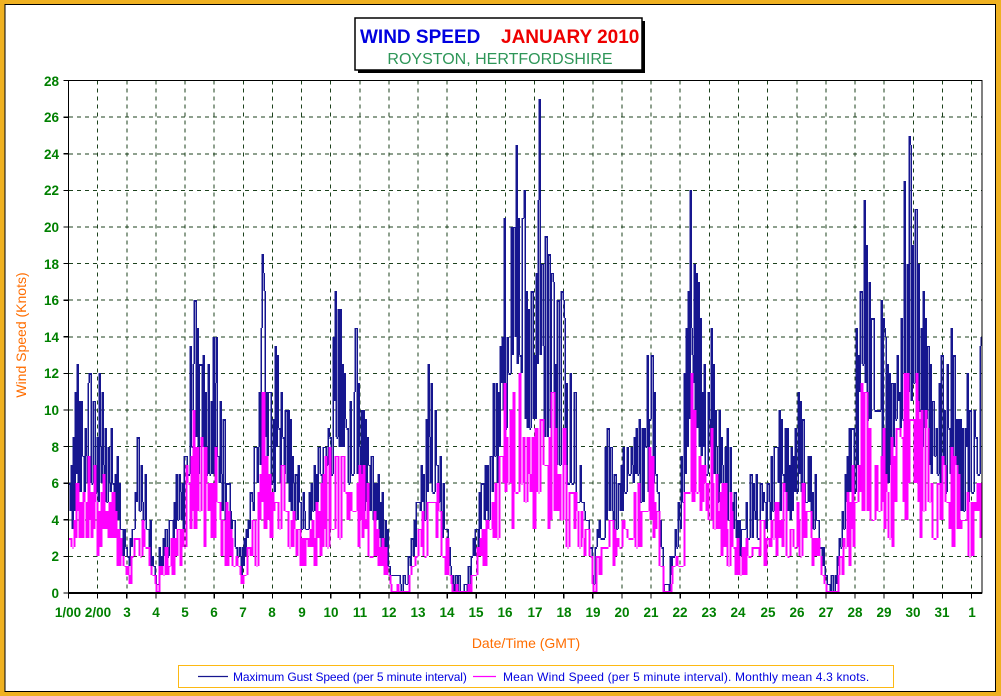 The image size is (1001, 696). What do you see at coordinates (55, 556) in the screenshot?
I see `svg-text: 2` at bounding box center [55, 556].